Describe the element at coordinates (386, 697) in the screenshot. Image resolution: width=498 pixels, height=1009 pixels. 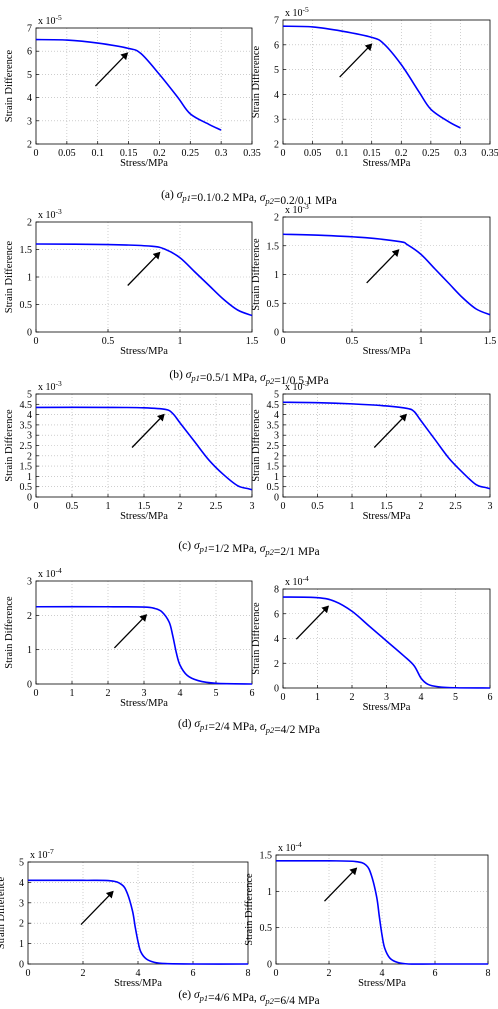
I see `x-tick-label: 3` at that location.